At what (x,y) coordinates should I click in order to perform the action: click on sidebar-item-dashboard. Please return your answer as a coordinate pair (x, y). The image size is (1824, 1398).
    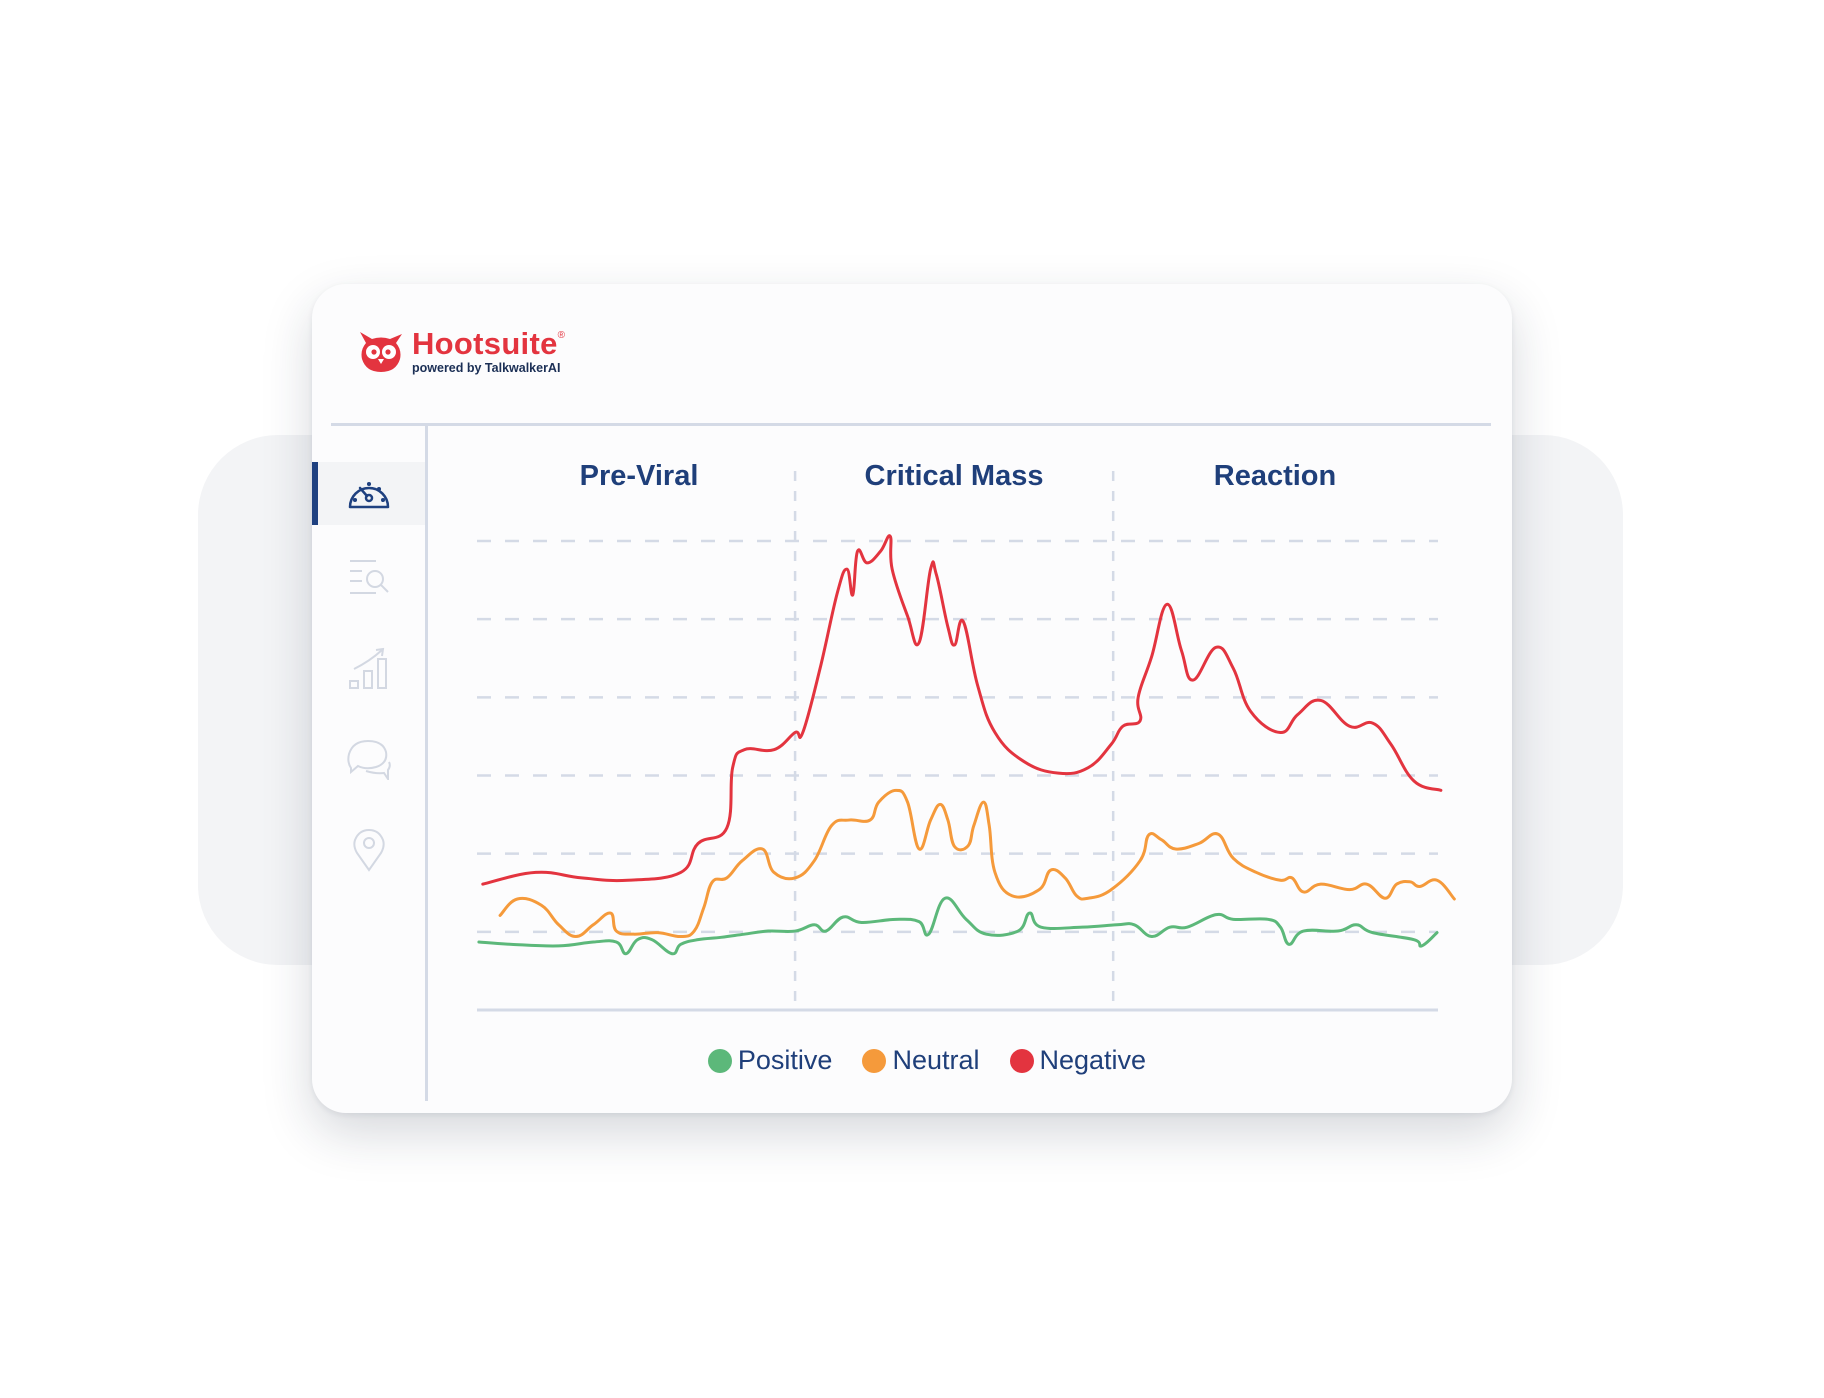
    Looking at the image, I should click on (368, 493).